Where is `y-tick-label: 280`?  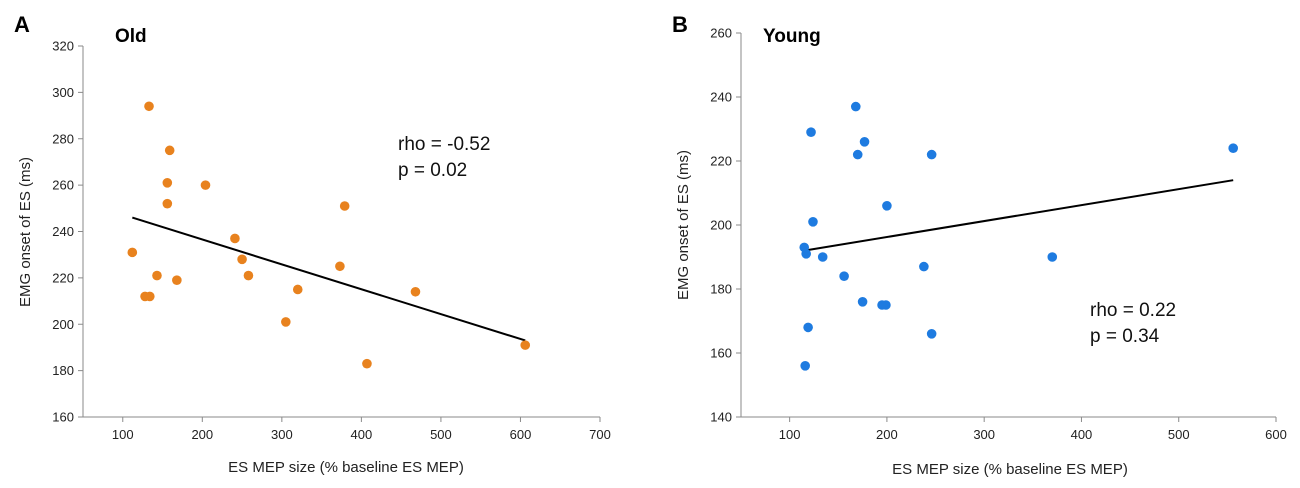
y-tick-label: 280 is located at coordinates (63, 138).